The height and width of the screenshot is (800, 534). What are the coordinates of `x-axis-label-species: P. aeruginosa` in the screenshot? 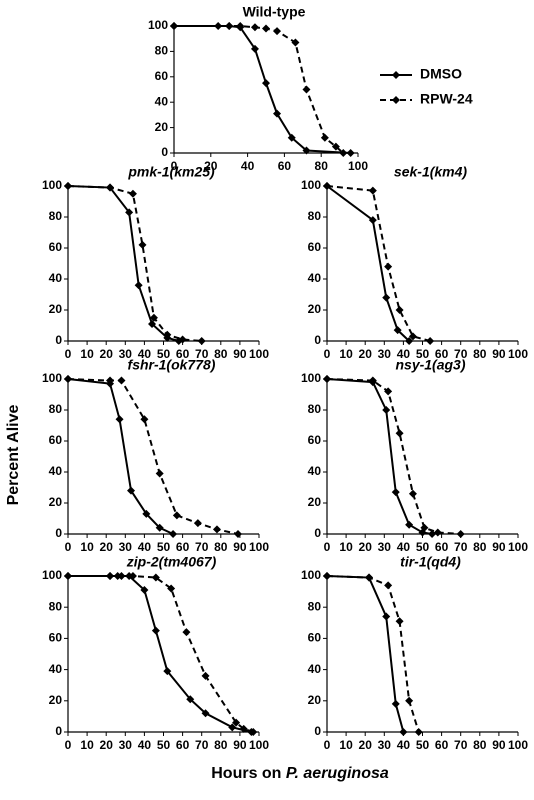 It's located at (337, 773).